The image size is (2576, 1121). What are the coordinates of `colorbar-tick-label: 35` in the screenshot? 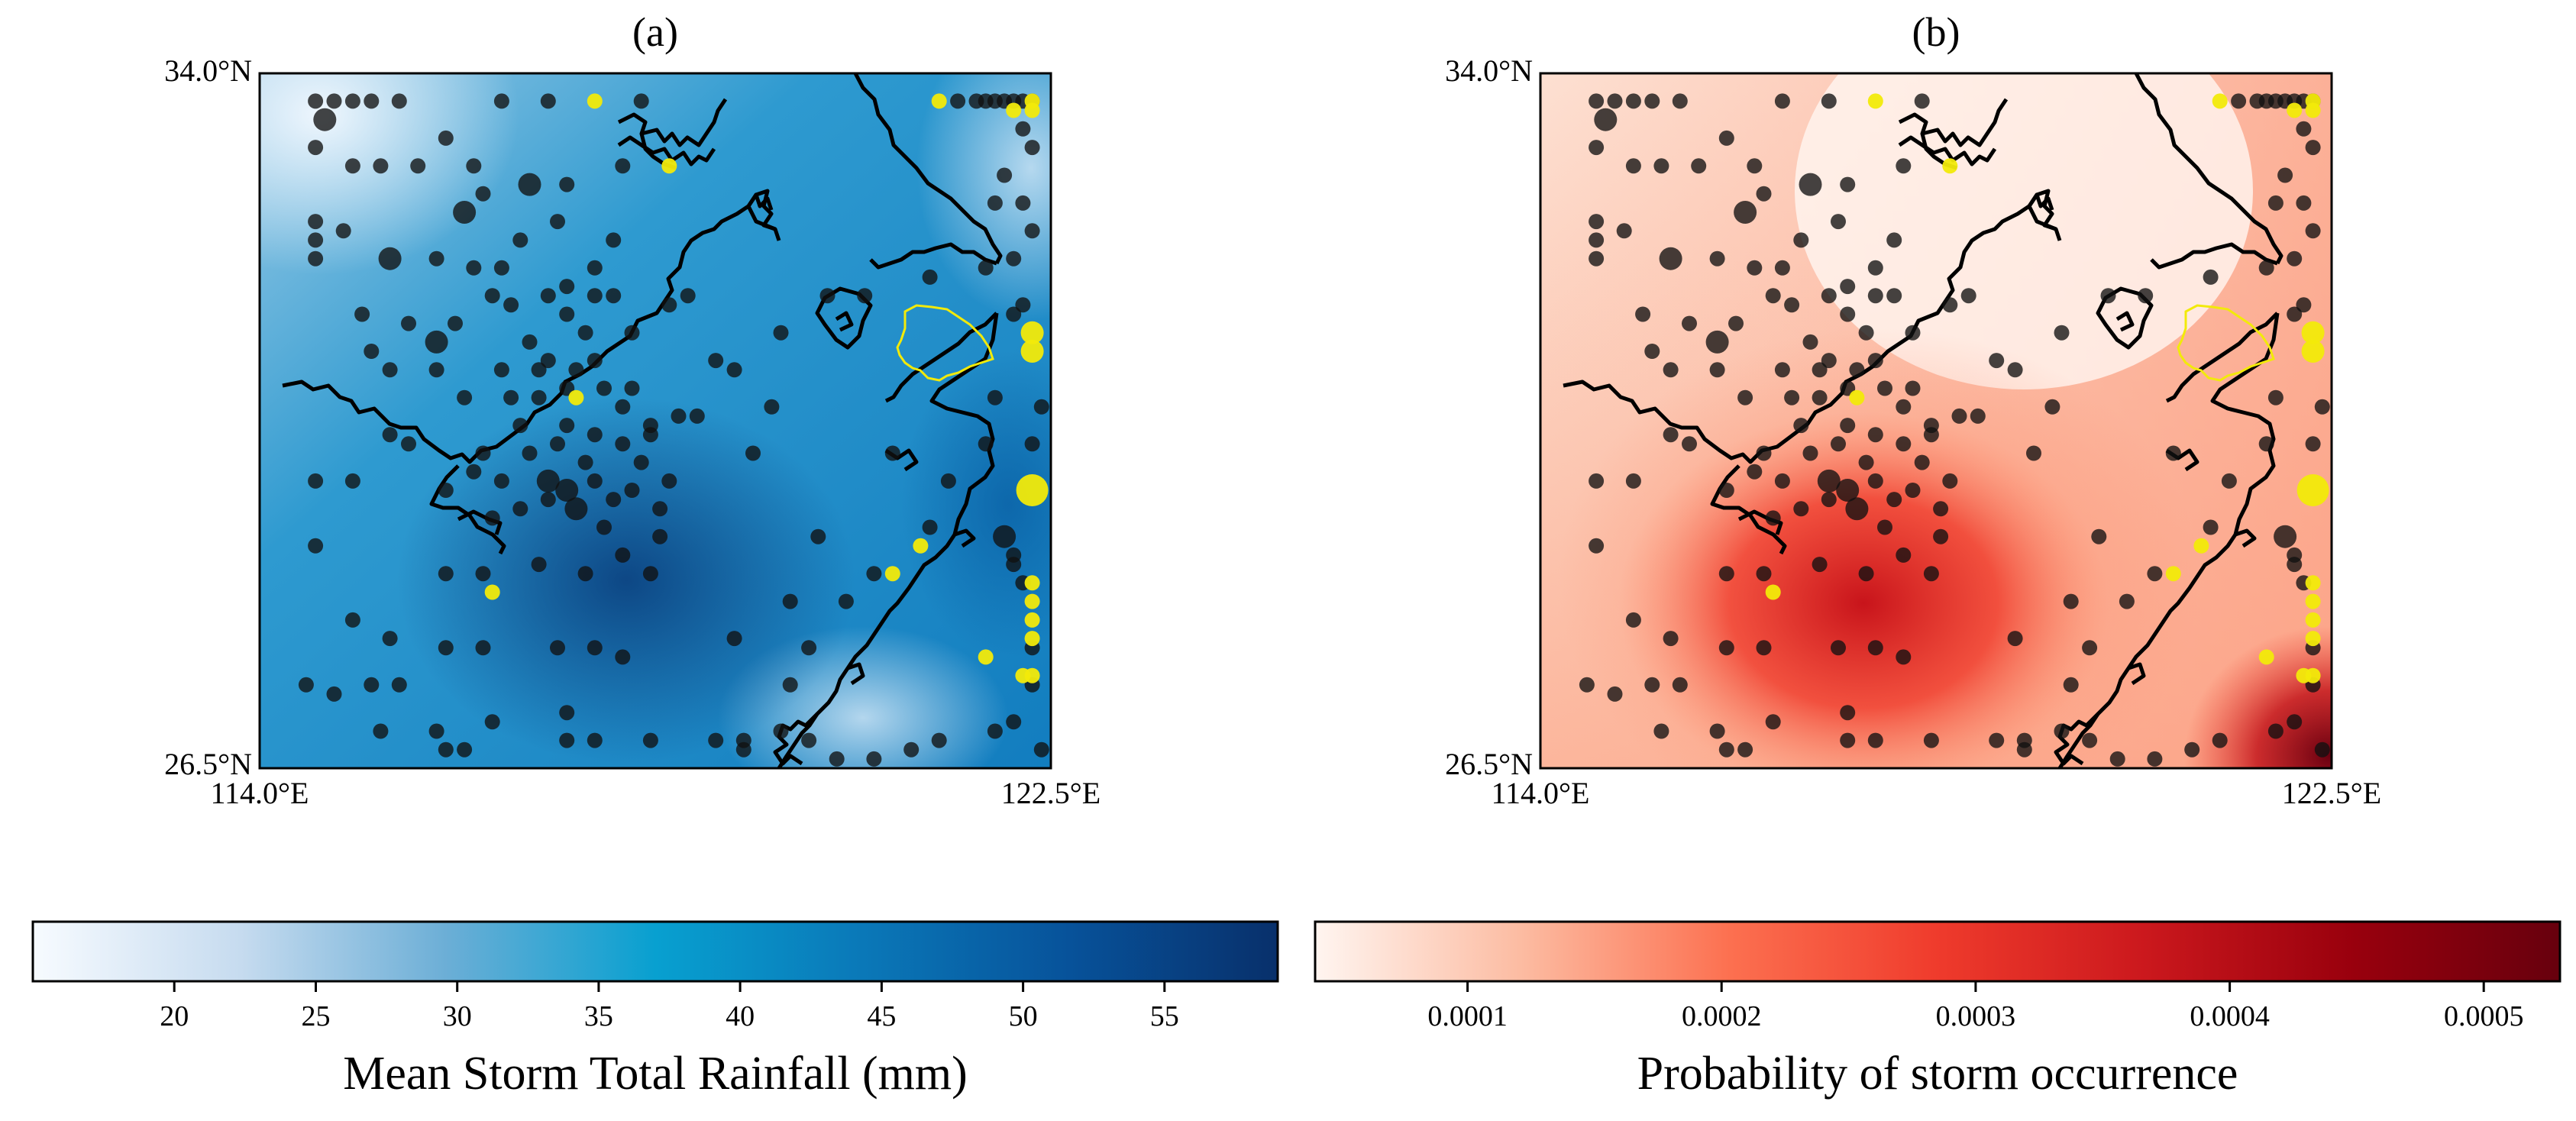 It's located at (598, 1016).